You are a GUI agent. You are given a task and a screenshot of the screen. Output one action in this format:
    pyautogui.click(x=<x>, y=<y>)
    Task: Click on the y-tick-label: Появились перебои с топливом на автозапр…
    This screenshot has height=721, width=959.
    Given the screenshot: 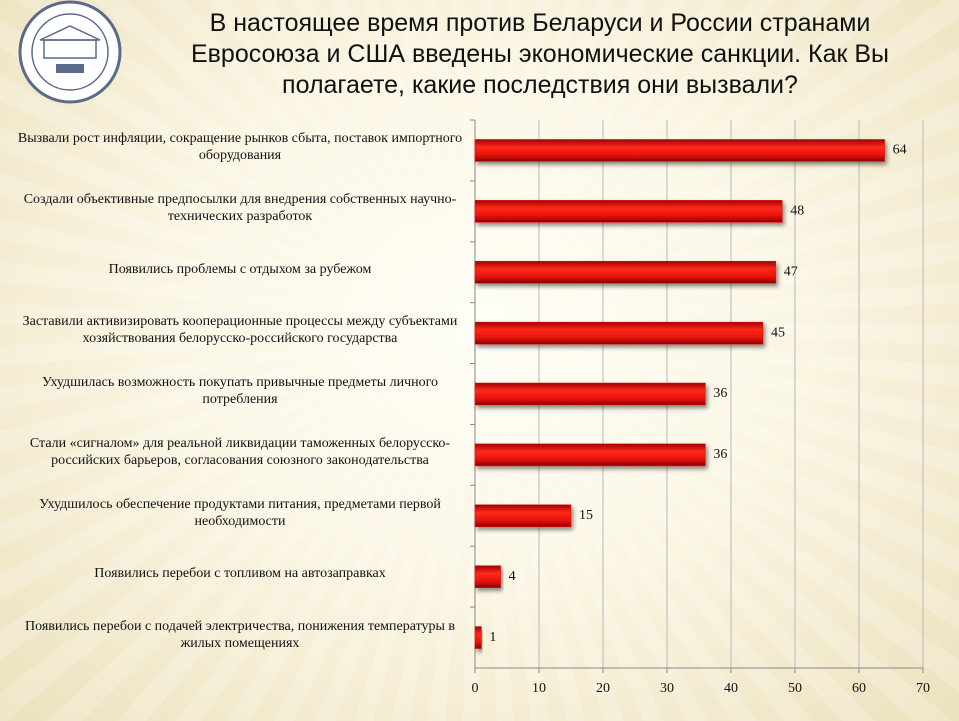 What is the action you would take?
    pyautogui.click(x=240, y=574)
    